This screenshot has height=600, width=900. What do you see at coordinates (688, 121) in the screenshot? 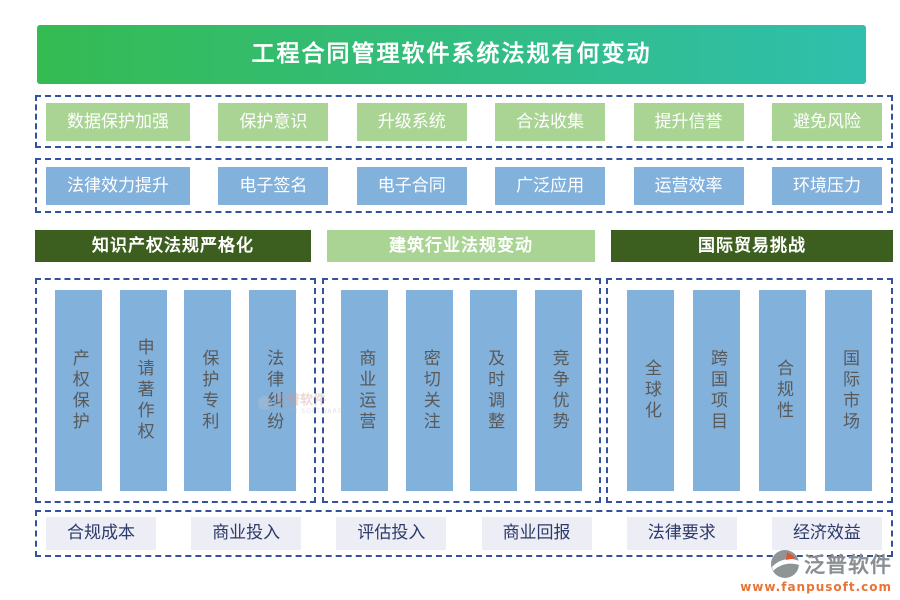
I see `tag-reputation: 提升信誉` at bounding box center [688, 121].